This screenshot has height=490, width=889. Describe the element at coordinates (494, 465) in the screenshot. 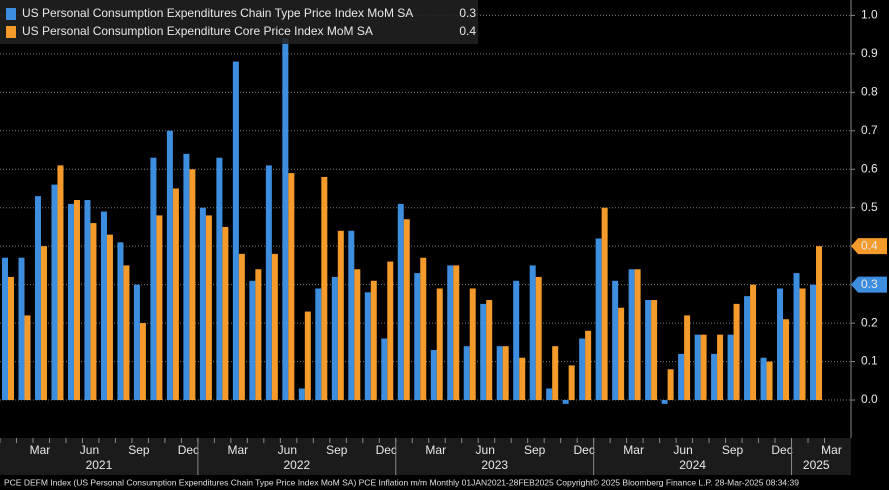

I see `year-label: 2023` at that location.